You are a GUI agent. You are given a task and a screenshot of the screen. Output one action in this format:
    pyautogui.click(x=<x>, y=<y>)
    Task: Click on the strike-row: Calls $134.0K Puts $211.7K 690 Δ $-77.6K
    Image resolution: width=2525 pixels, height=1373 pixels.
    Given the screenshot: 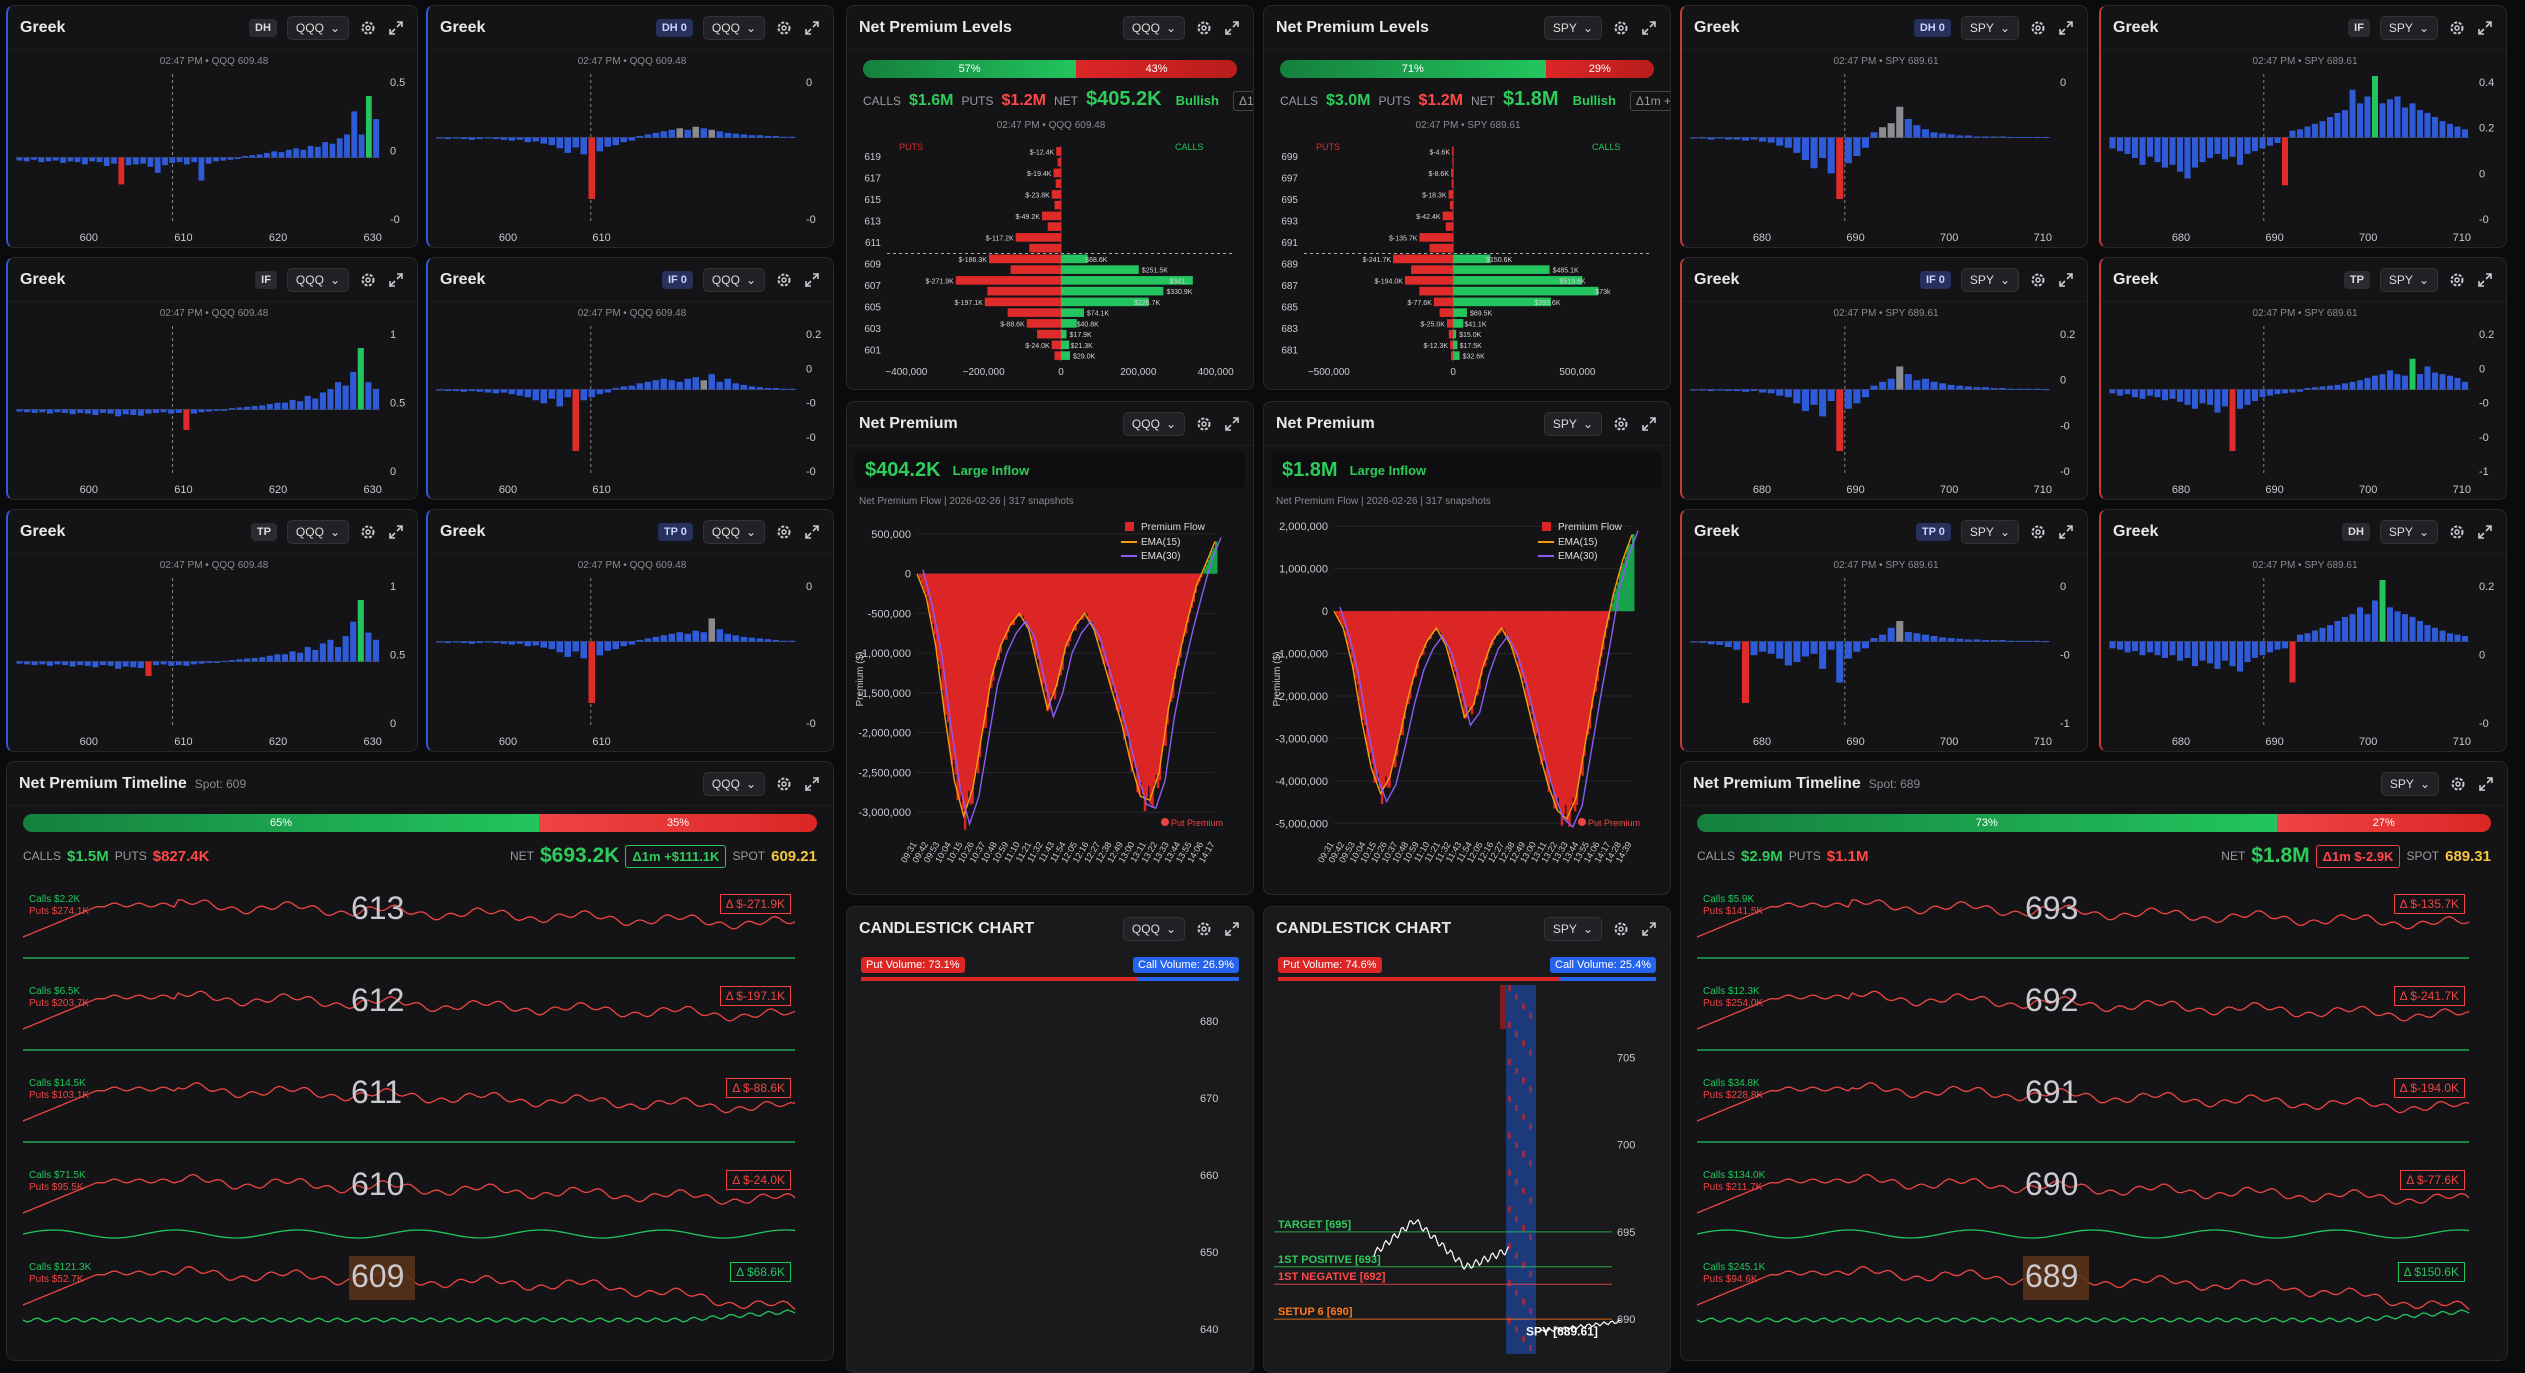 What is the action you would take?
    pyautogui.click(x=2094, y=1206)
    